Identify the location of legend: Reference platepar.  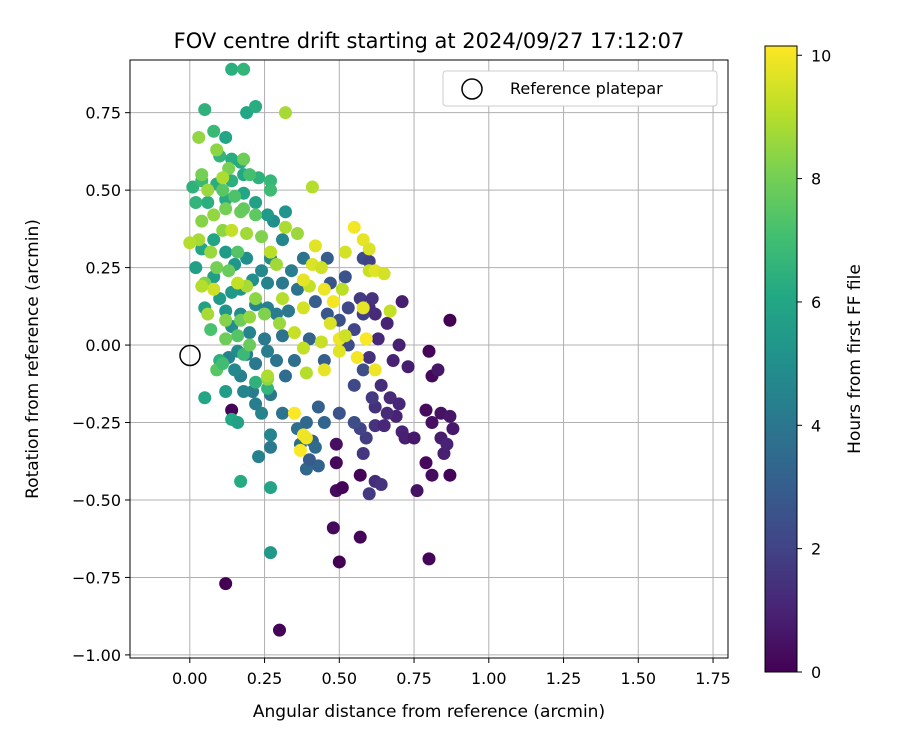
(580, 88).